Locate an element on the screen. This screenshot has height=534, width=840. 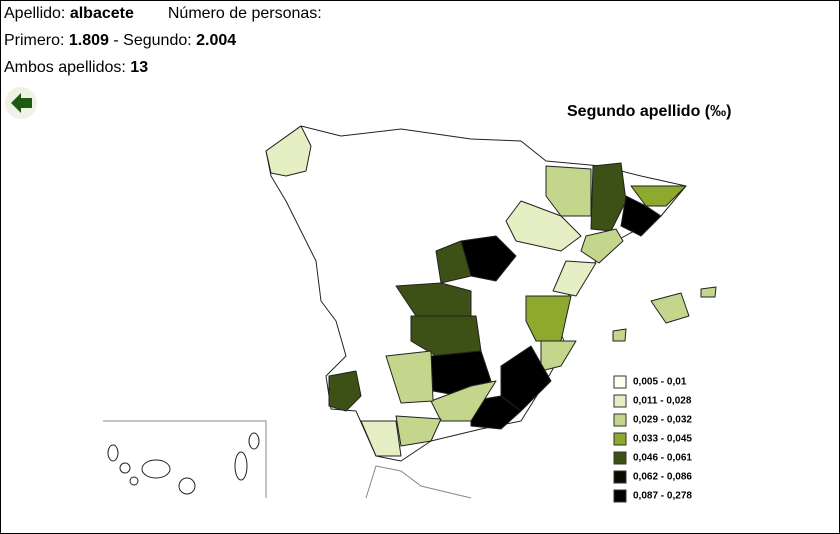
galicia is located at coordinates (288, 151).